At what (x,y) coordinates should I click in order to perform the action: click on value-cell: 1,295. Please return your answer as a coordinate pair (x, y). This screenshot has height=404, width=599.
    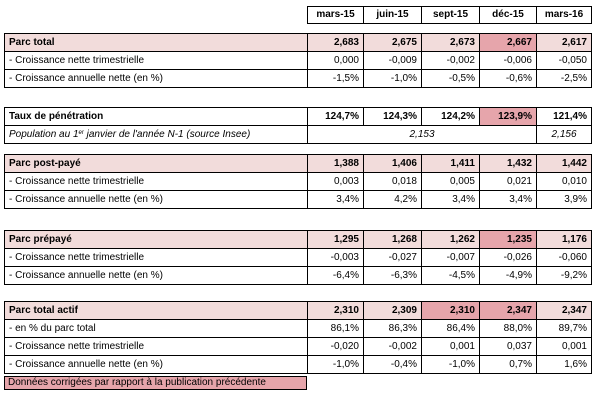
    Looking at the image, I should click on (335, 239).